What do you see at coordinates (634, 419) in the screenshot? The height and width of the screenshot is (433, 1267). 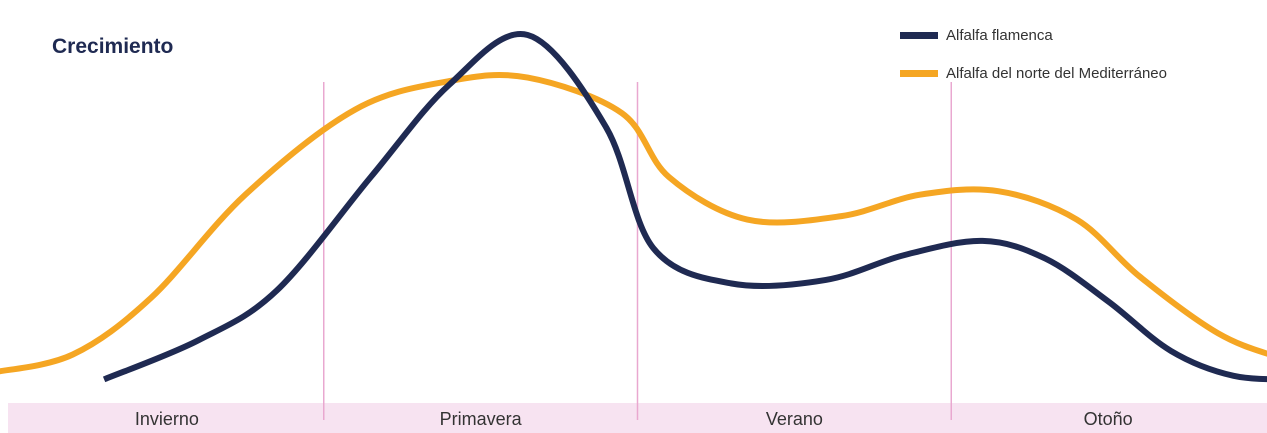 I see `season-labels: Invierno Primavera Verano Otoño` at bounding box center [634, 419].